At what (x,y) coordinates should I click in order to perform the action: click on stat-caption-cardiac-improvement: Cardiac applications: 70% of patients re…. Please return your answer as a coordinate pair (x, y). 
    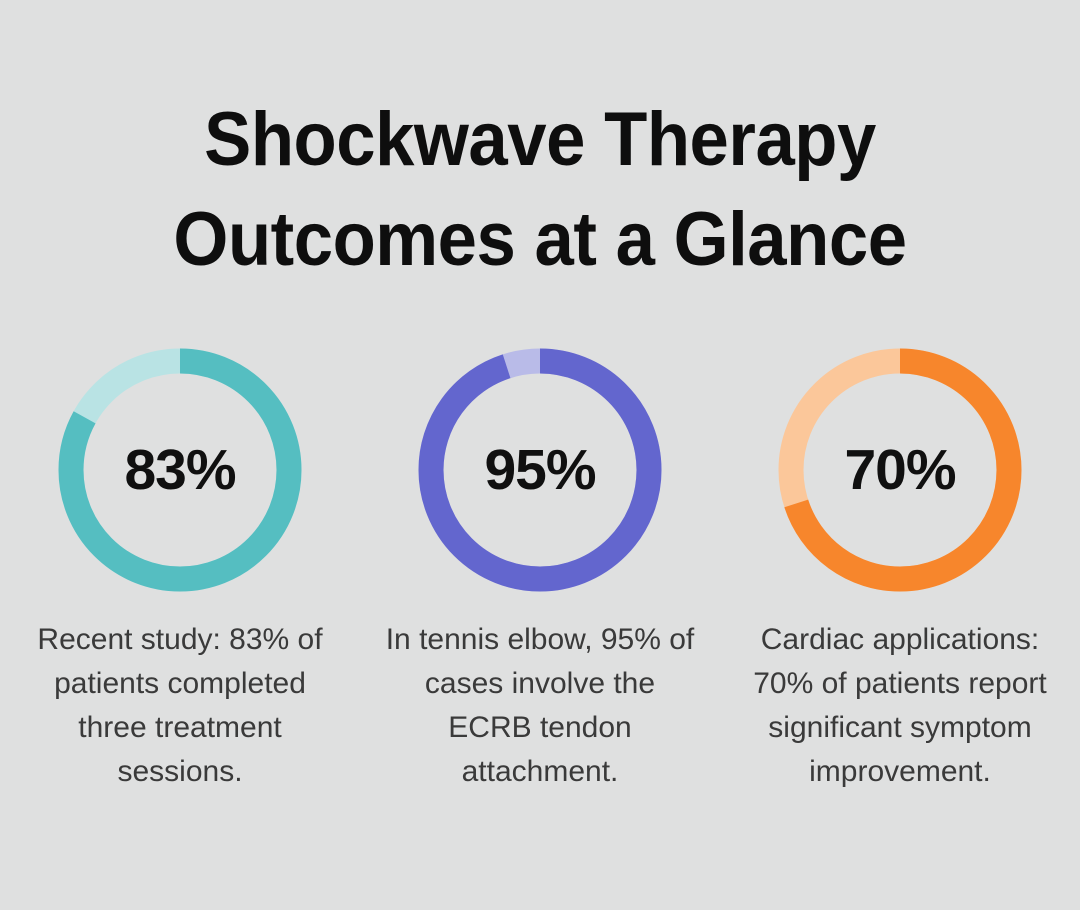
    Looking at the image, I should click on (900, 705).